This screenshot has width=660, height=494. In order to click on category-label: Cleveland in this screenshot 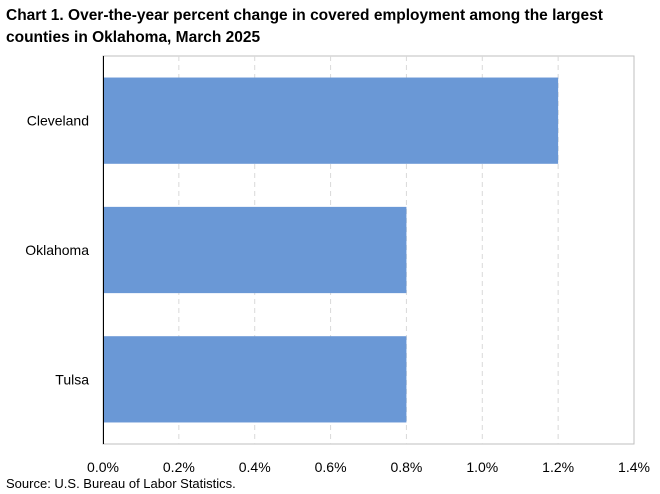, I will do `click(58, 121)`.